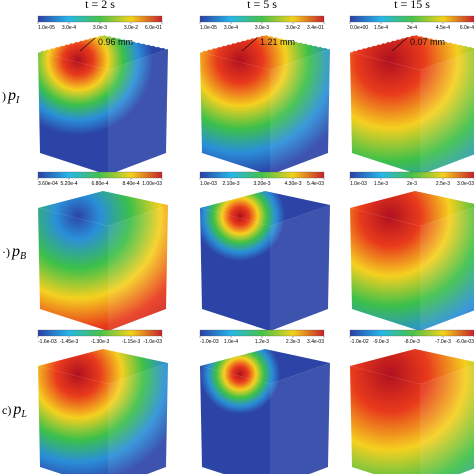 Image resolution: width=474 pixels, height=474 pixels. I want to click on annotation: 0.07 mm, so click(427, 42).